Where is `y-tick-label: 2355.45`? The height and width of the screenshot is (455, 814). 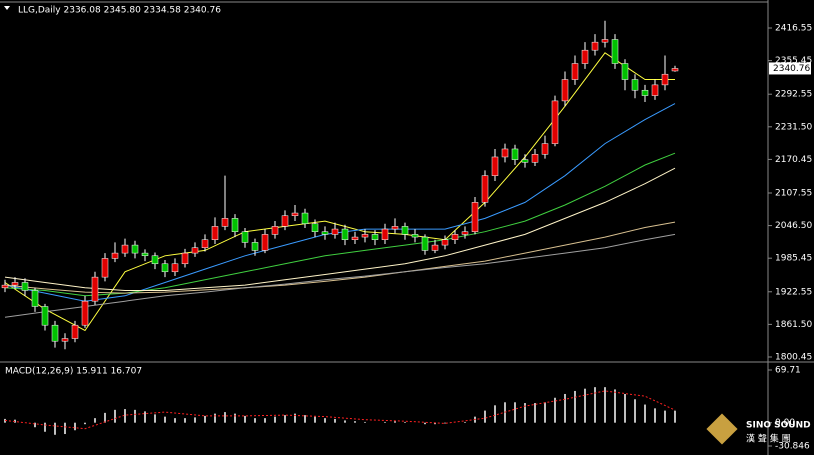
y-tick-label: 2355.45 is located at coordinates (793, 61).